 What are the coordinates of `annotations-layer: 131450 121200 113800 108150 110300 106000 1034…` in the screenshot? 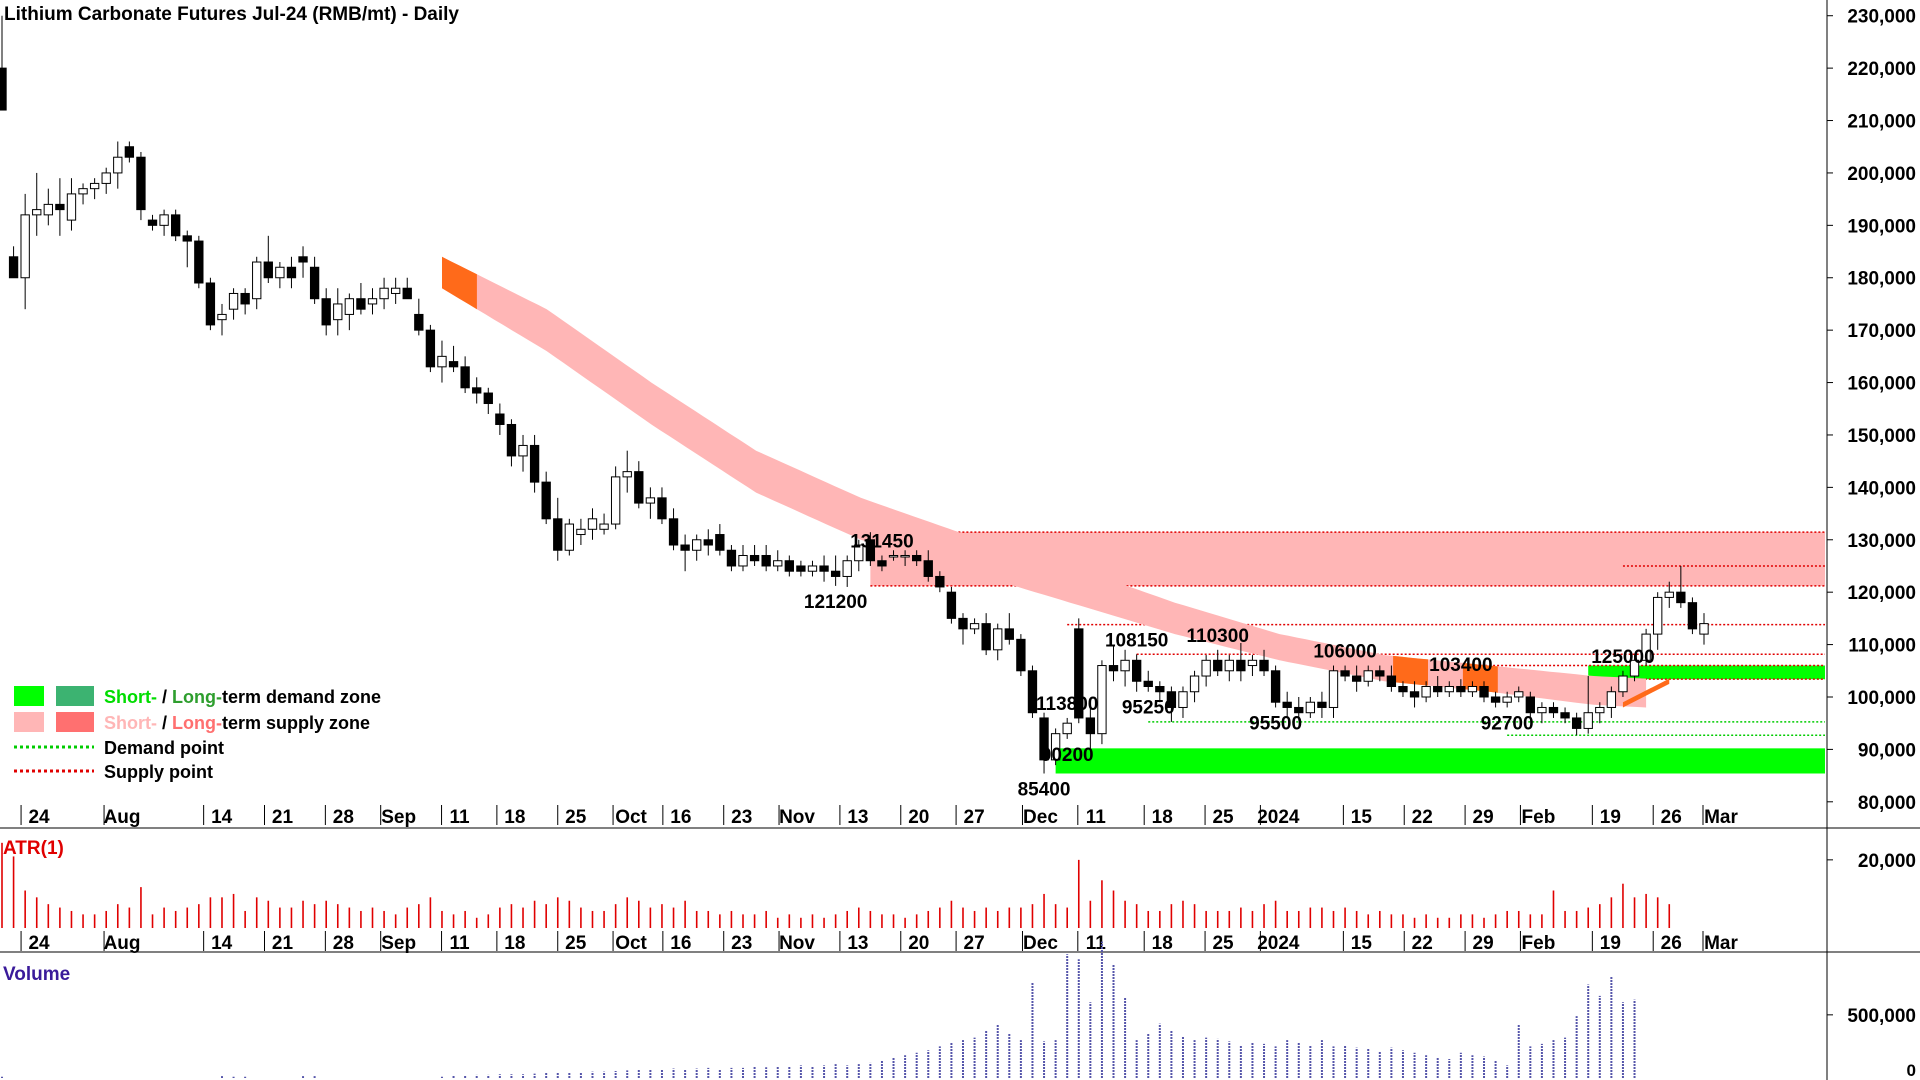 It's located at (1229, 665).